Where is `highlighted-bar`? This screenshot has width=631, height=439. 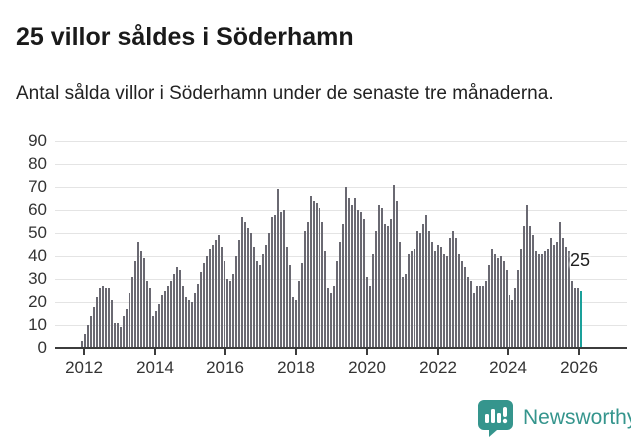 highlighted-bar is located at coordinates (580, 319).